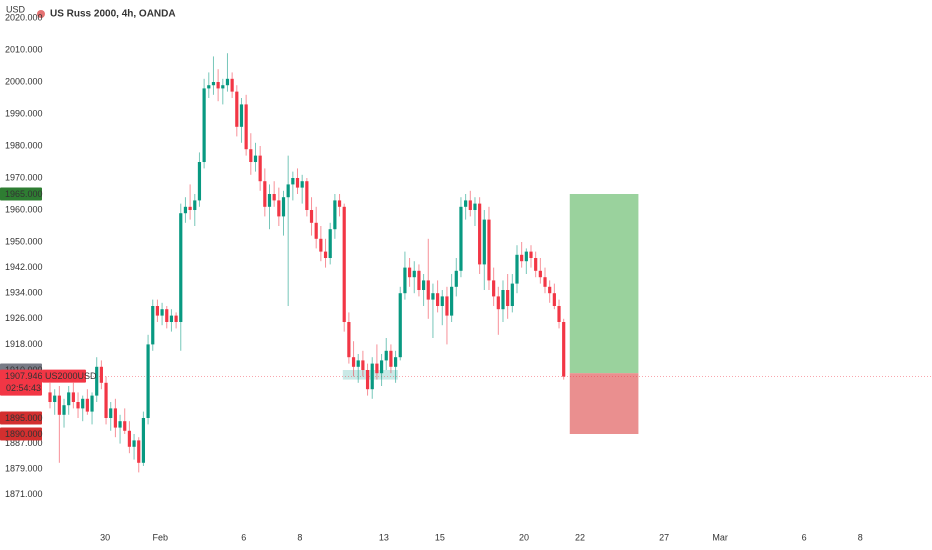 The image size is (932, 550). What do you see at coordinates (860, 537) in the screenshot?
I see `x-tick-label: 8` at bounding box center [860, 537].